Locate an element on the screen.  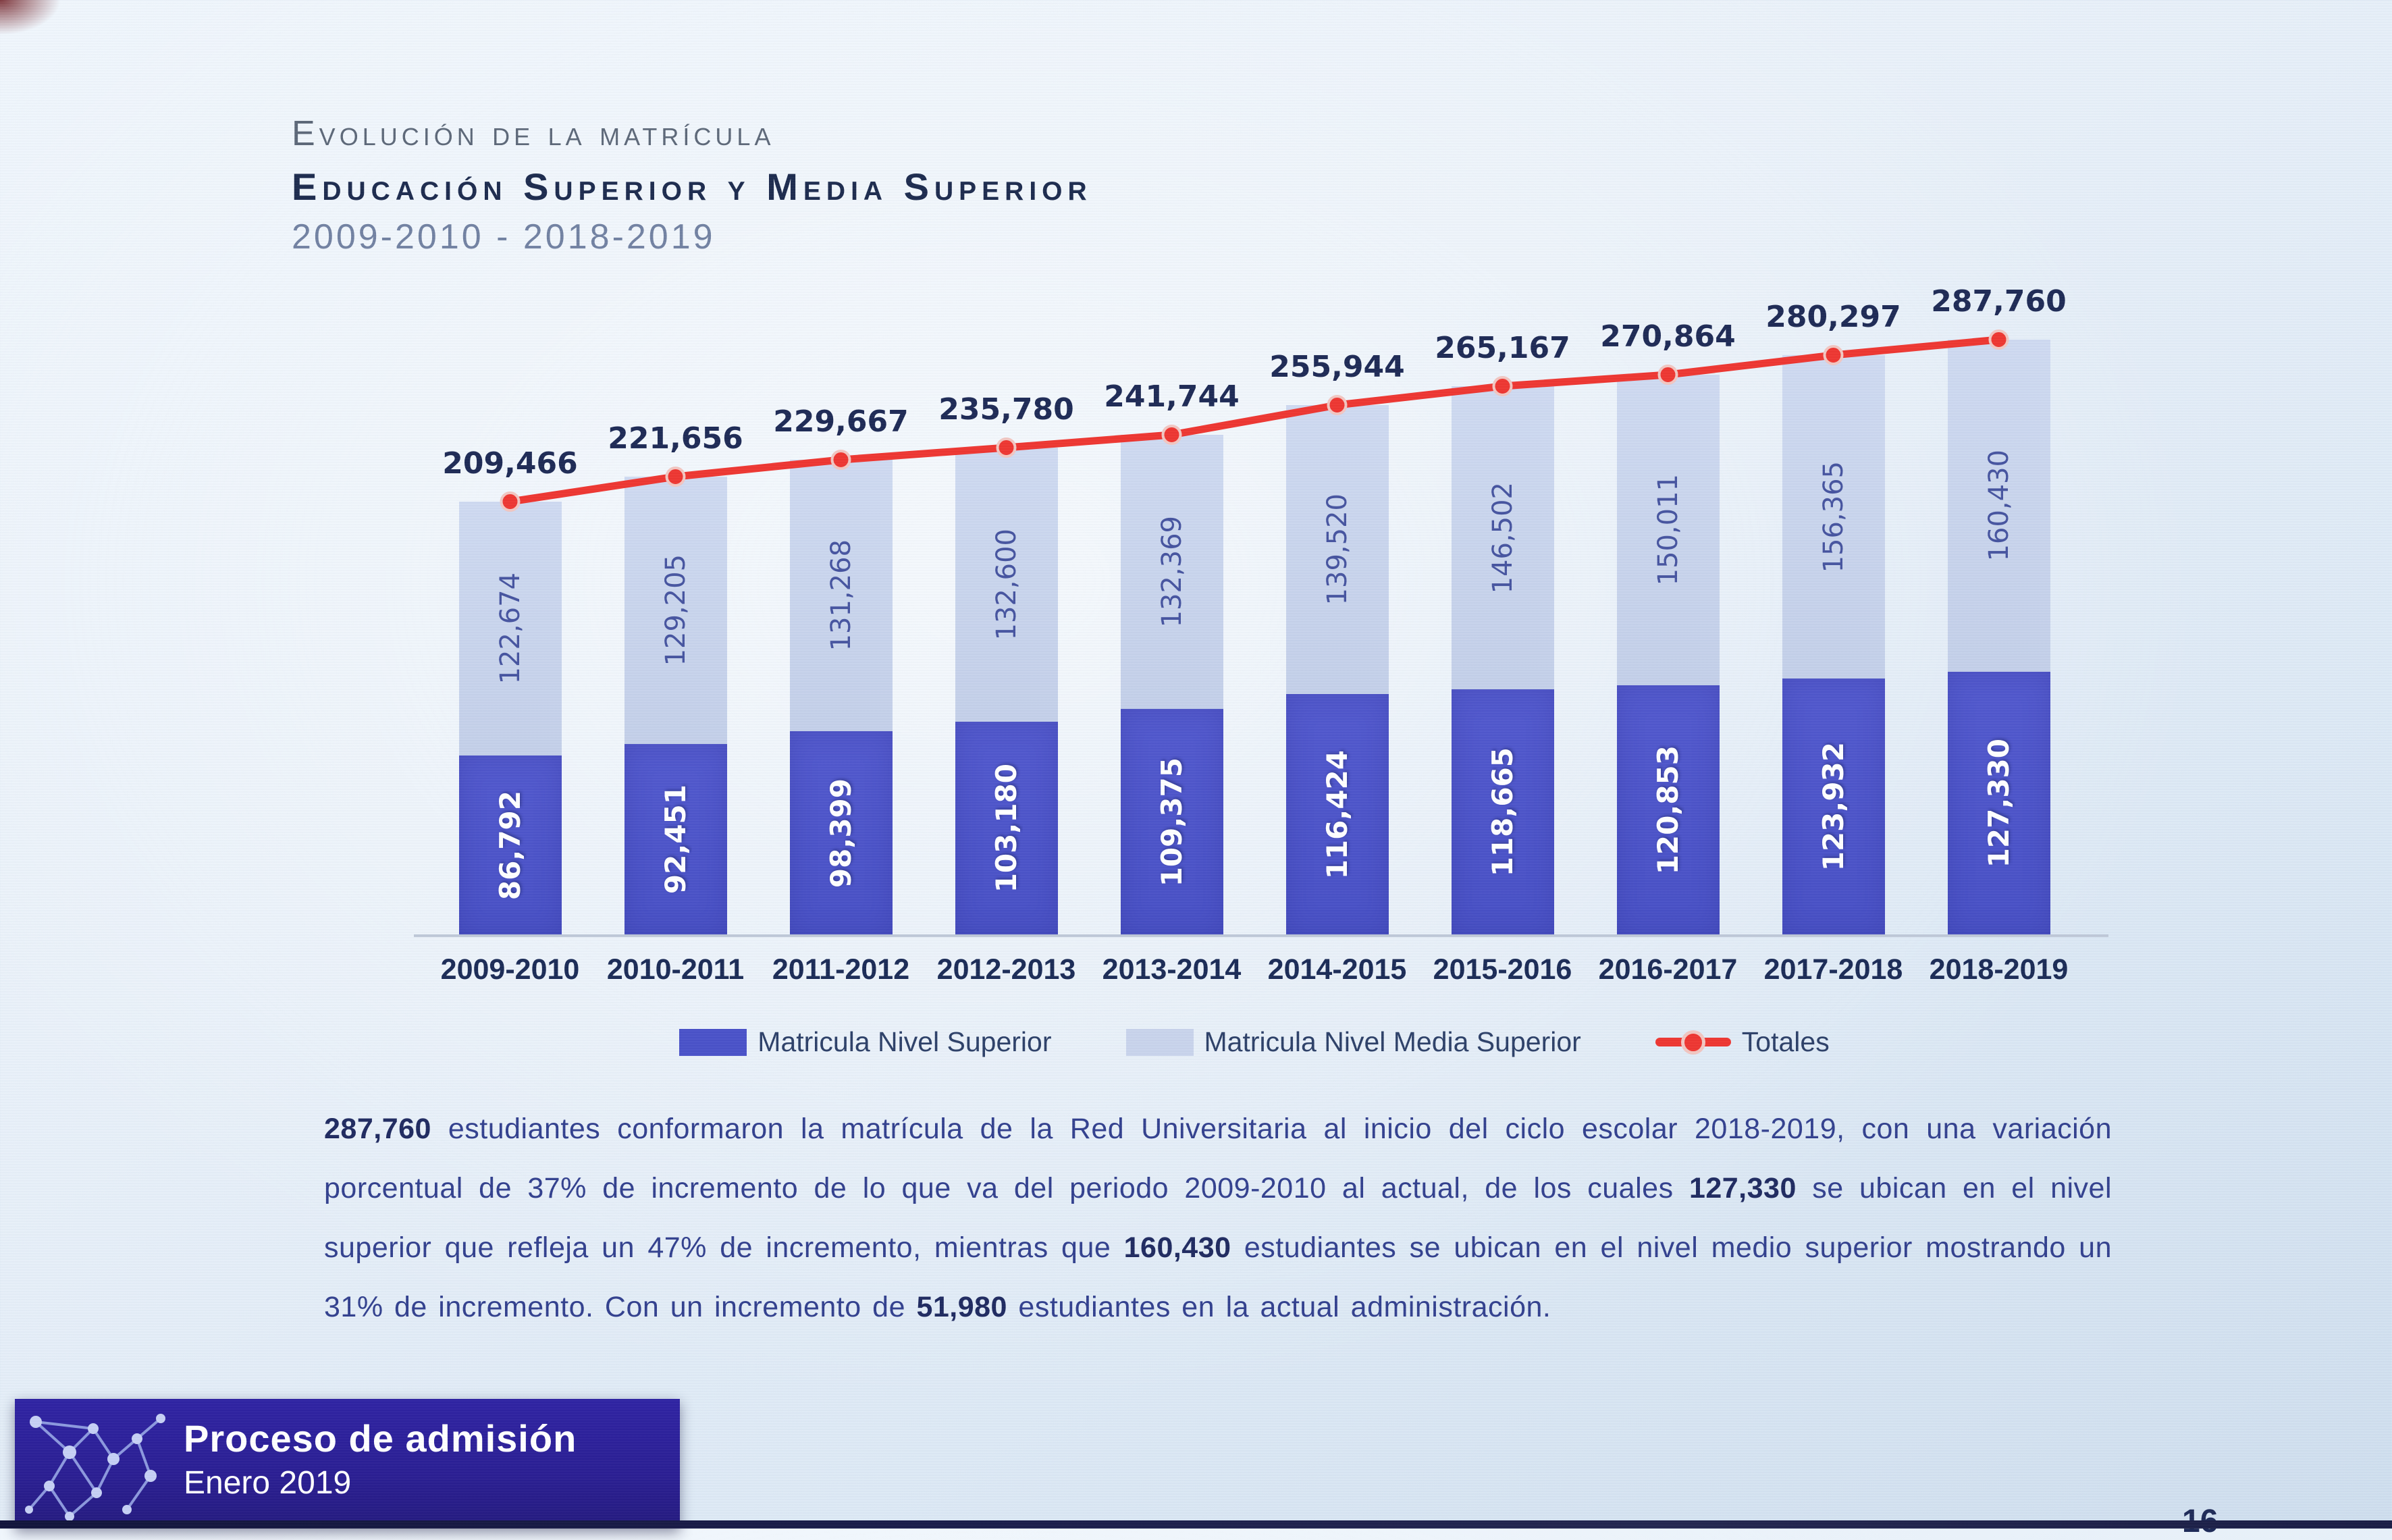
total-label: 255,944 is located at coordinates (1337, 367).